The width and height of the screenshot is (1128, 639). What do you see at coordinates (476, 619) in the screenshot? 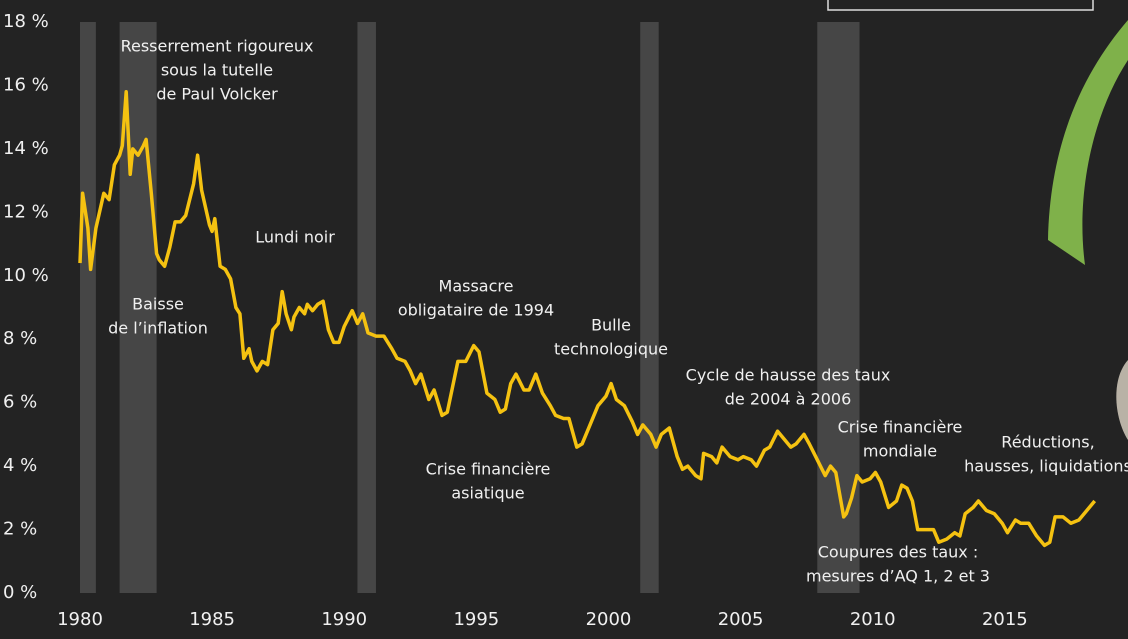
I see `x-tick-label: 1995` at bounding box center [476, 619].